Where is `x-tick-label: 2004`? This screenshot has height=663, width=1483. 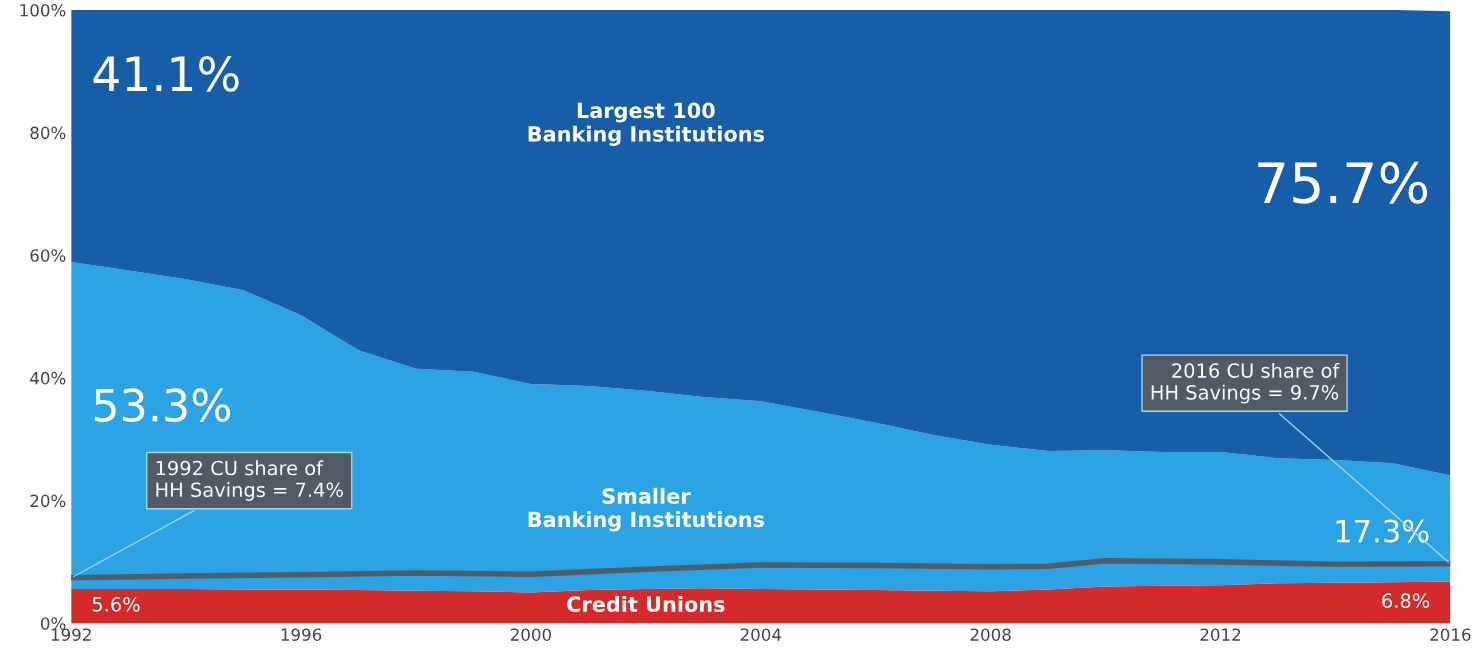
x-tick-label: 2004 is located at coordinates (761, 634).